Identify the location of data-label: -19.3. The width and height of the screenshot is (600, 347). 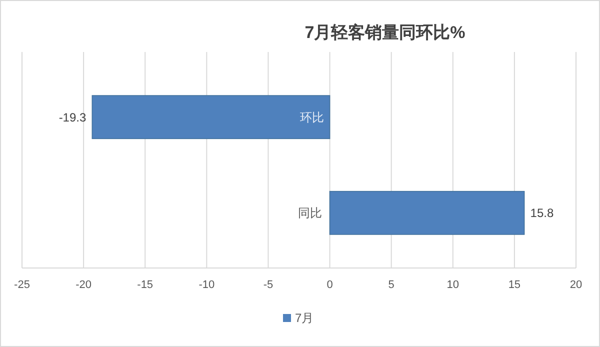
(72, 117).